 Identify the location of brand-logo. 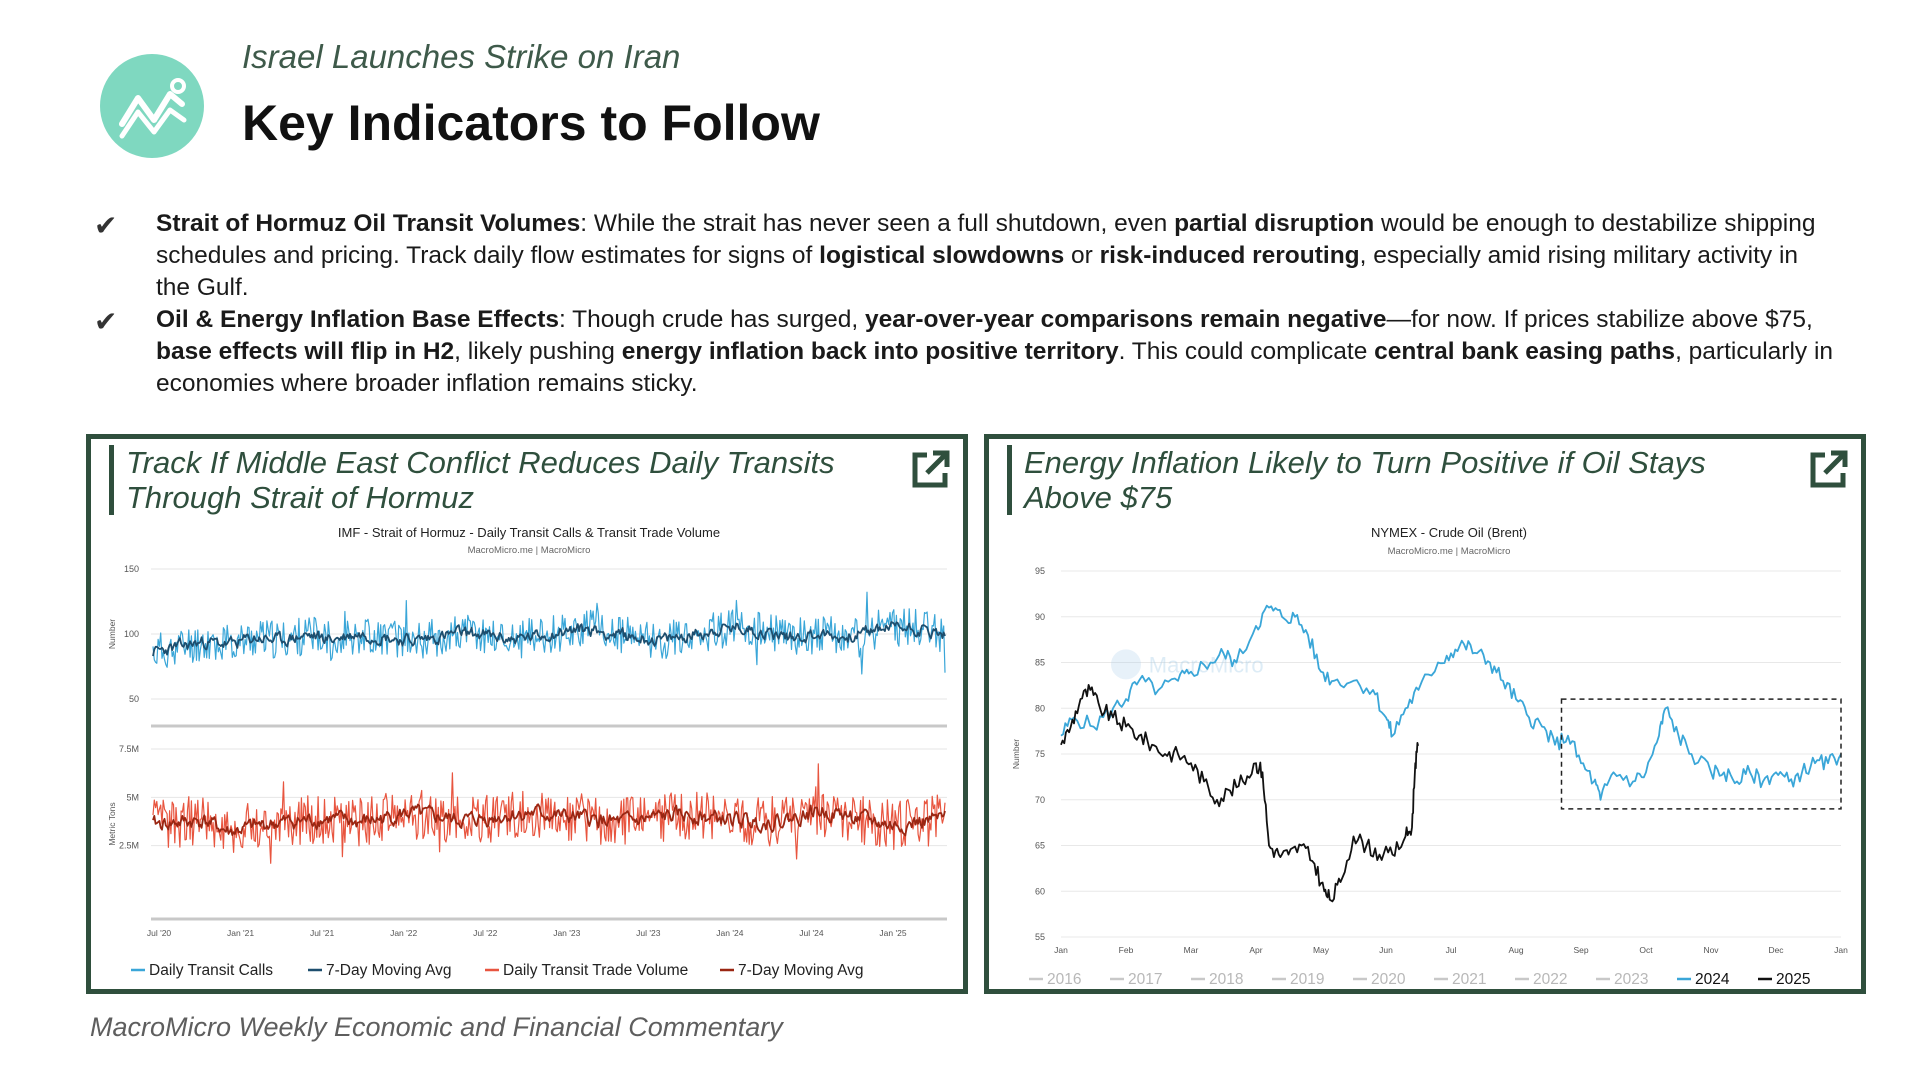
(152, 106).